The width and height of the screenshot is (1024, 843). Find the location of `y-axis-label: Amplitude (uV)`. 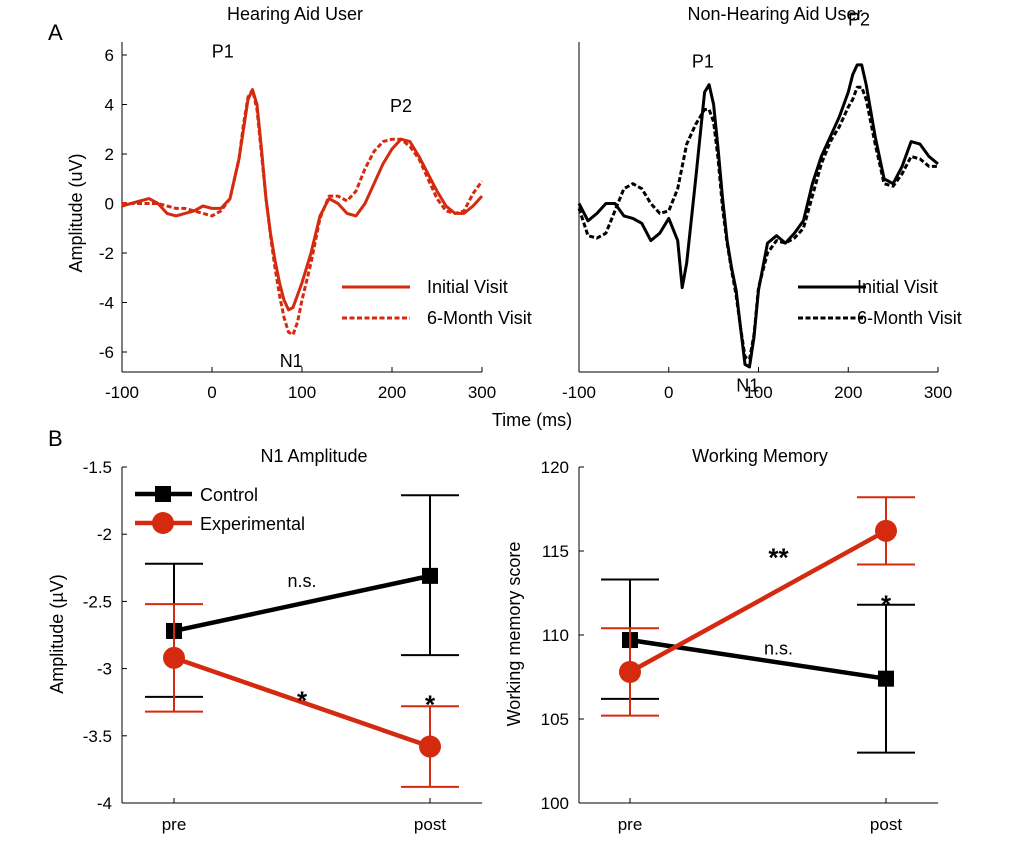

y-axis-label: Amplitude (uV) is located at coordinates (76, 212).